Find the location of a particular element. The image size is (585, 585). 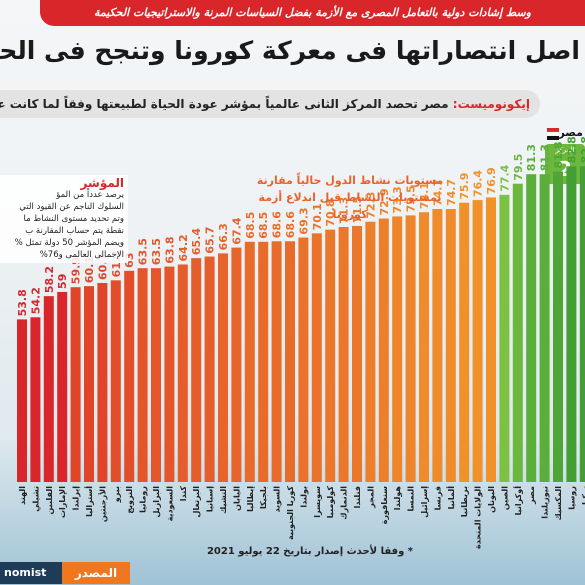

x-tick-label: التشيك is located at coordinates (223, 500).